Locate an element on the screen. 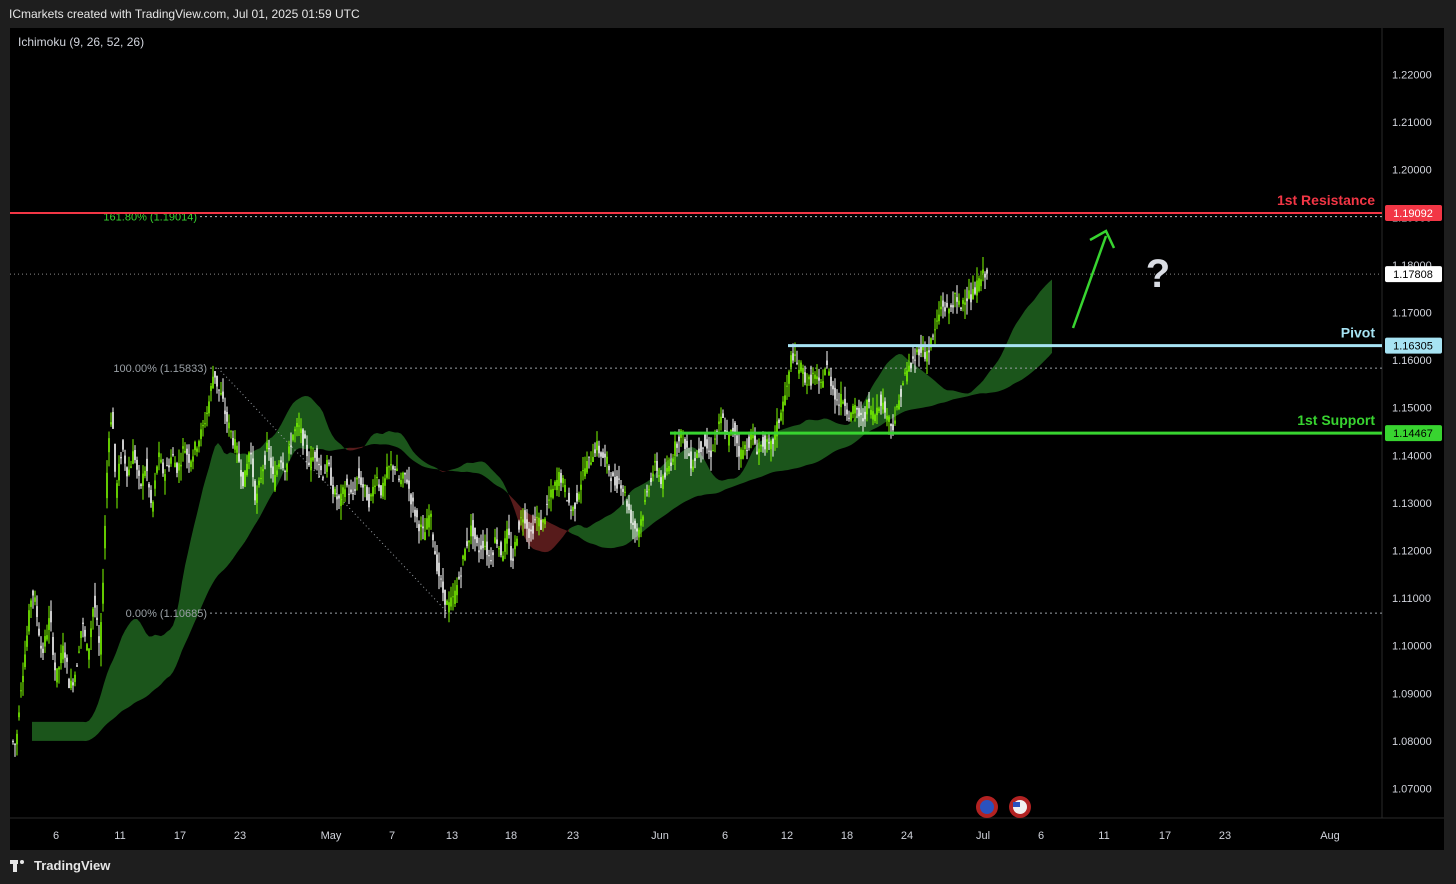 The height and width of the screenshot is (884, 1456). time-tick-label: 24 is located at coordinates (907, 836).